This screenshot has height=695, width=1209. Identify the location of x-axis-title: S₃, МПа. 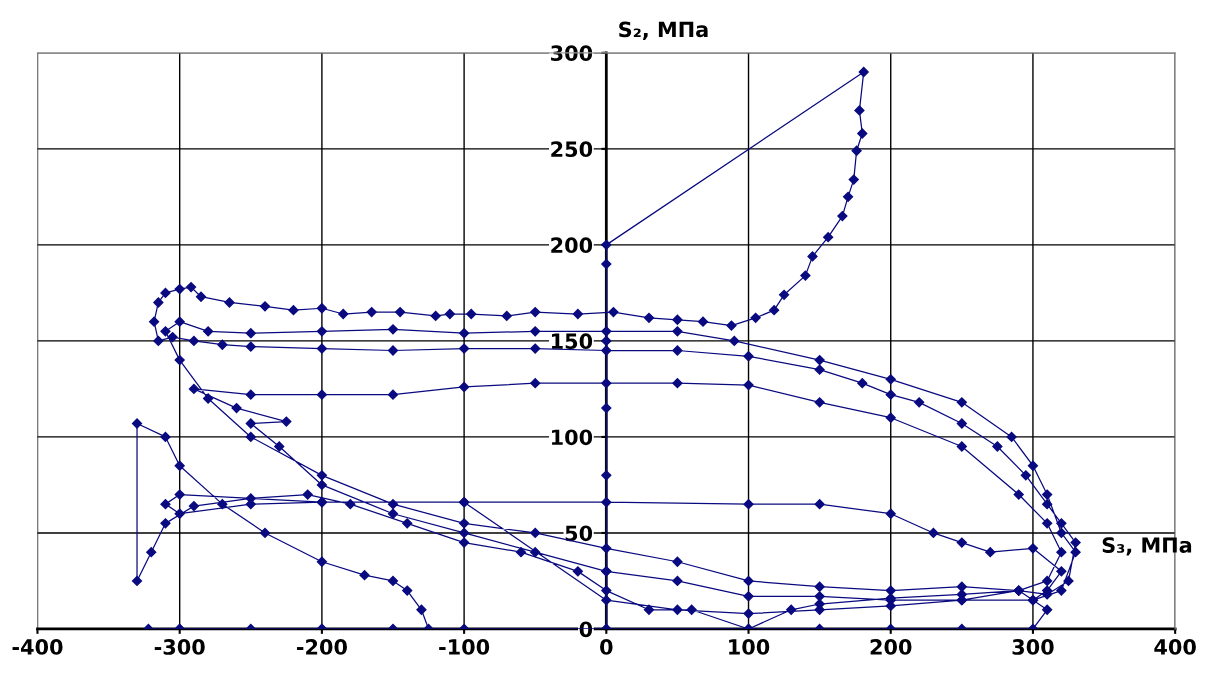
(1147, 546).